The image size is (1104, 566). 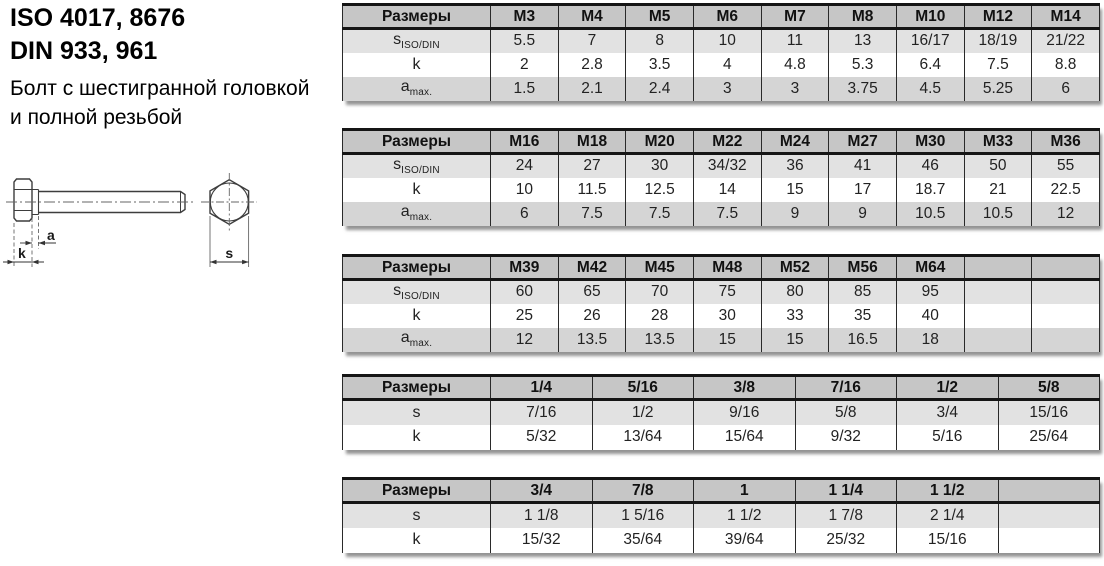 I want to click on dimension-row: k 5/32 13/64 15/64 9/32 5/16 25/64, so click(x=721, y=437).